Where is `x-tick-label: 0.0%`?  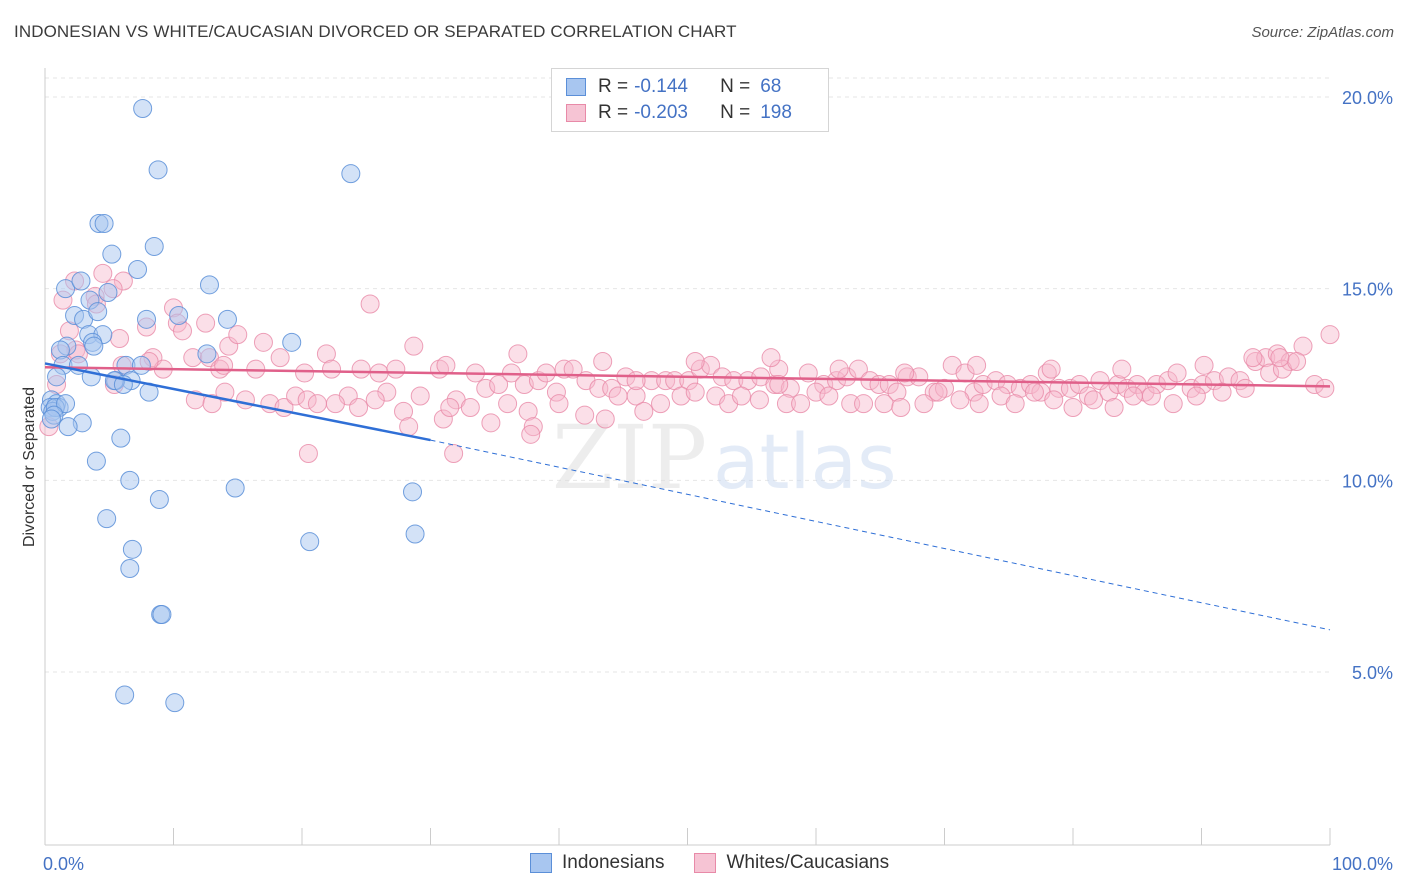
x-tick-label: 0.0% is located at coordinates (63, 864).